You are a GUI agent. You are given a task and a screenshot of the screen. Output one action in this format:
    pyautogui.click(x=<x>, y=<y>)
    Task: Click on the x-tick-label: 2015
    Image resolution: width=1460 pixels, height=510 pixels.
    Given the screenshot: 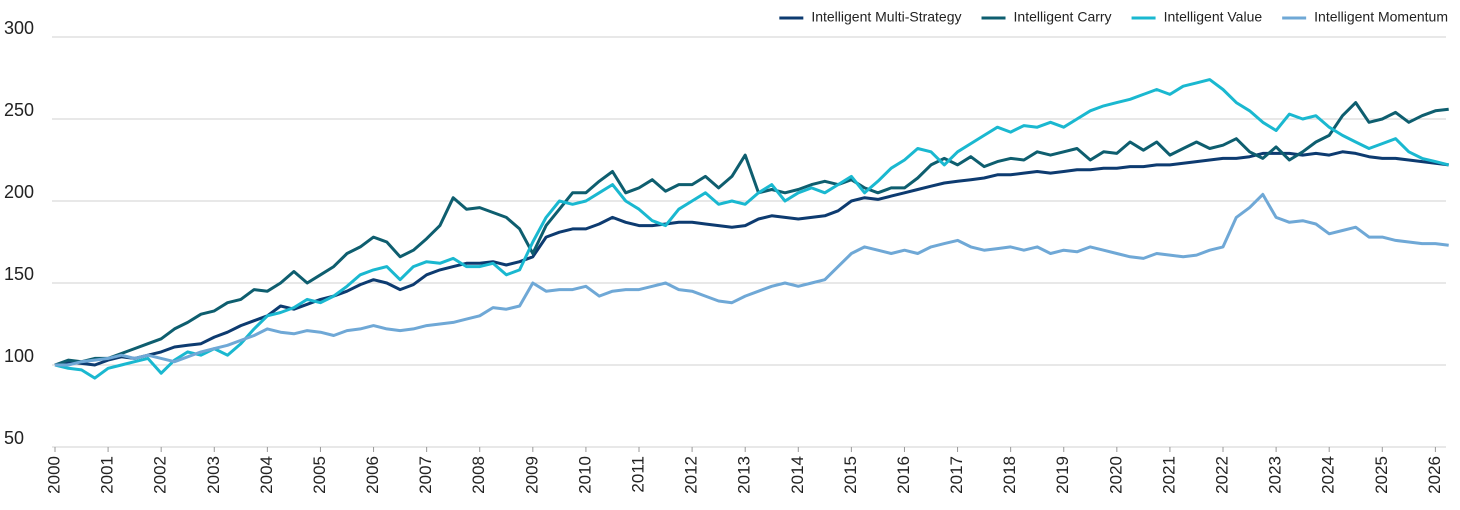 What is the action you would take?
    pyautogui.click(x=850, y=475)
    